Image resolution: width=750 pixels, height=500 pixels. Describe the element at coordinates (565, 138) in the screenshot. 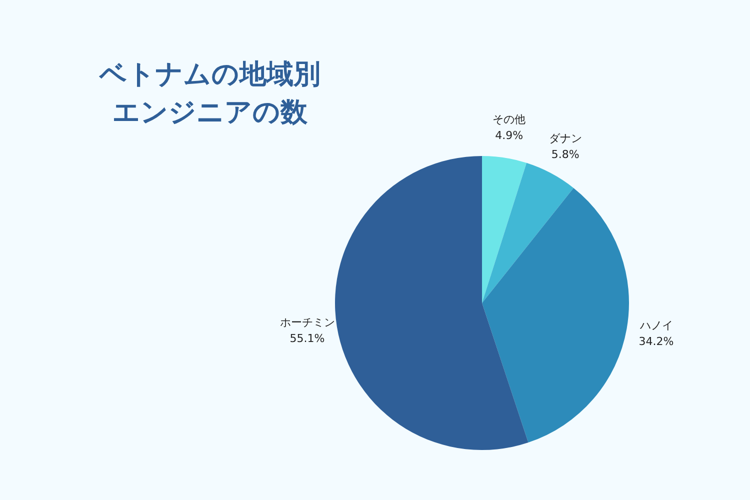

I see `slice-label: ダナン` at that location.